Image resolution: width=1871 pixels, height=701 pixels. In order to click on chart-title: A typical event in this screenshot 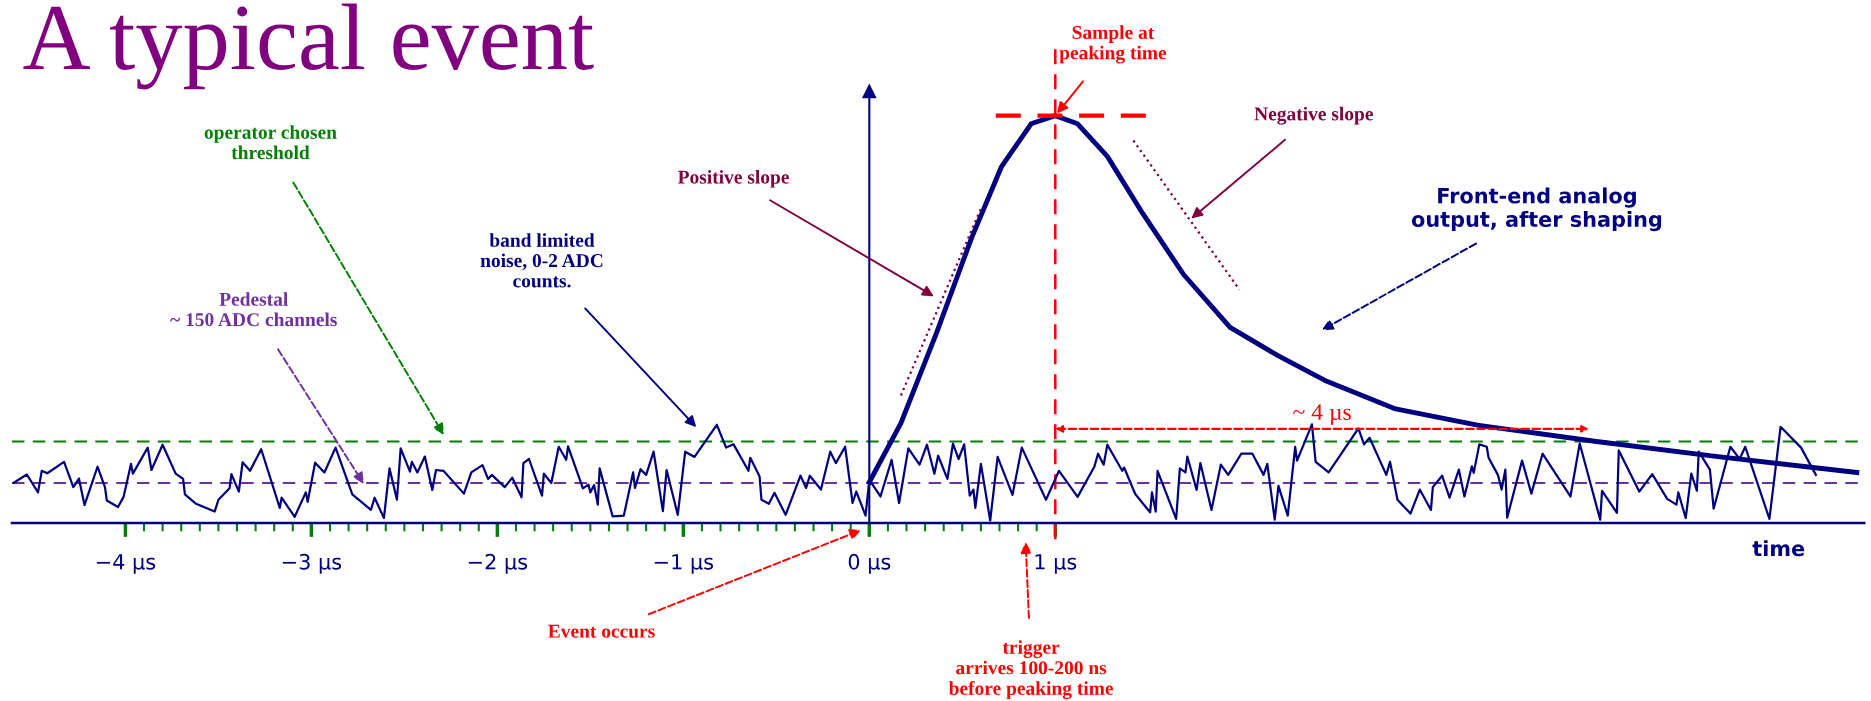, I will do `click(308, 46)`.